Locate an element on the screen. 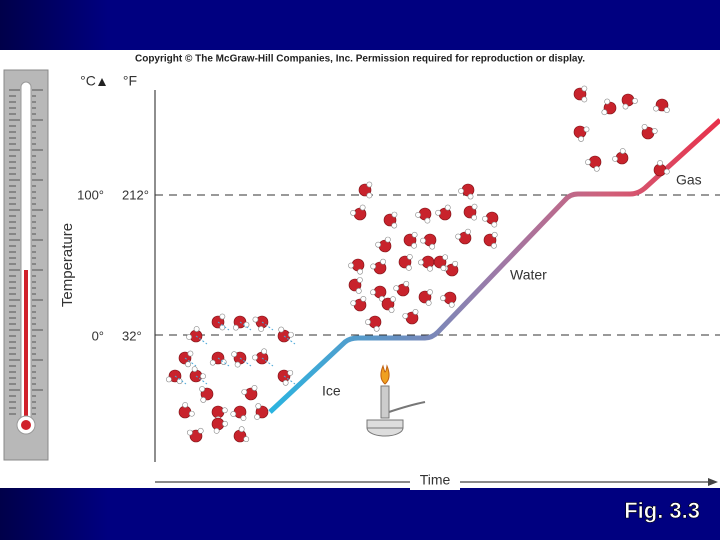 The width and height of the screenshot is (720, 540). phase-label: Gas is located at coordinates (689, 180).